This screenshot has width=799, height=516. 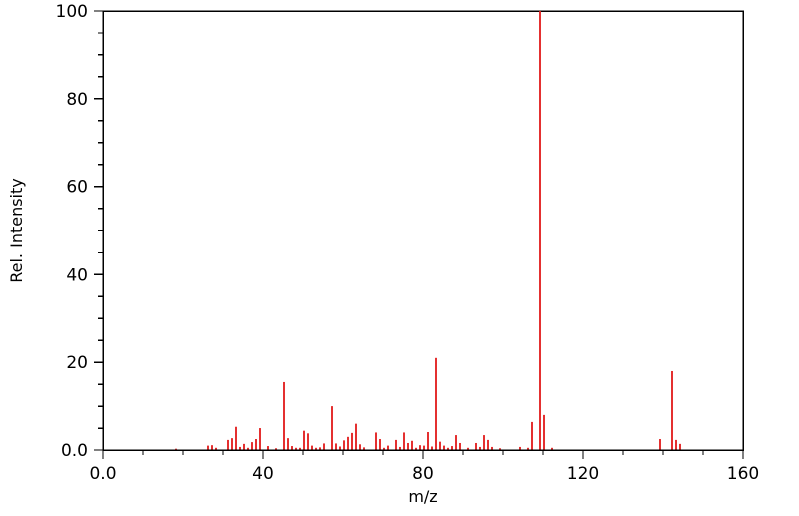 I want to click on y-tick-label: 20, so click(x=77, y=363).